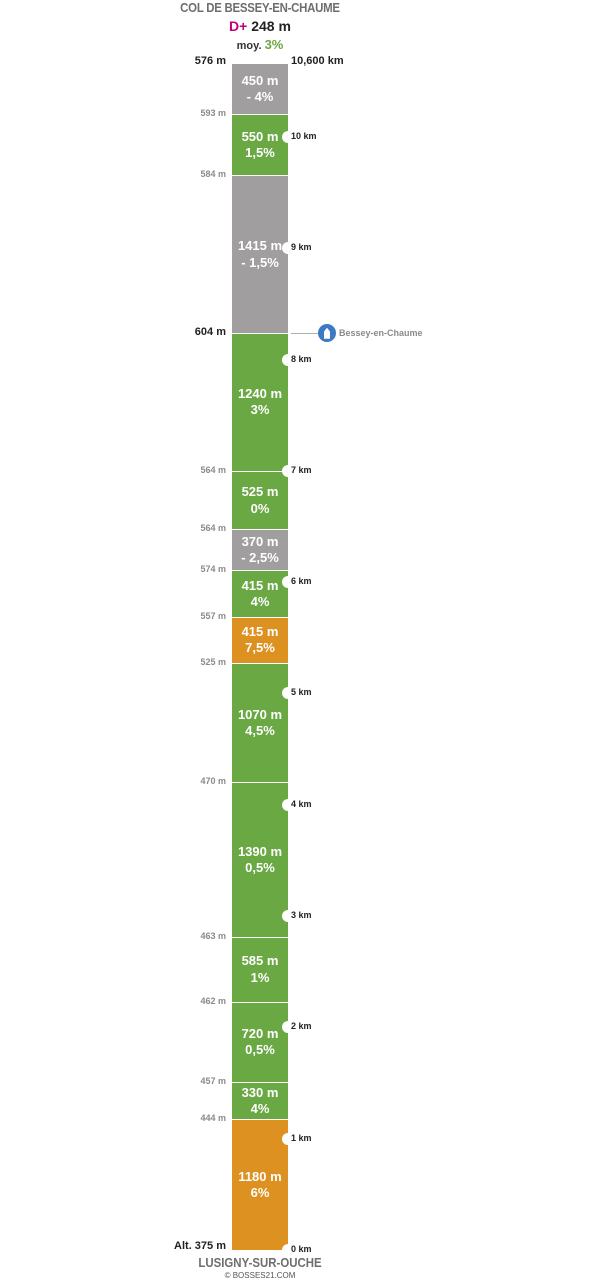 Image resolution: width=600 pixels, height=1280 pixels. I want to click on segment-grade: 1,5%, so click(260, 153).